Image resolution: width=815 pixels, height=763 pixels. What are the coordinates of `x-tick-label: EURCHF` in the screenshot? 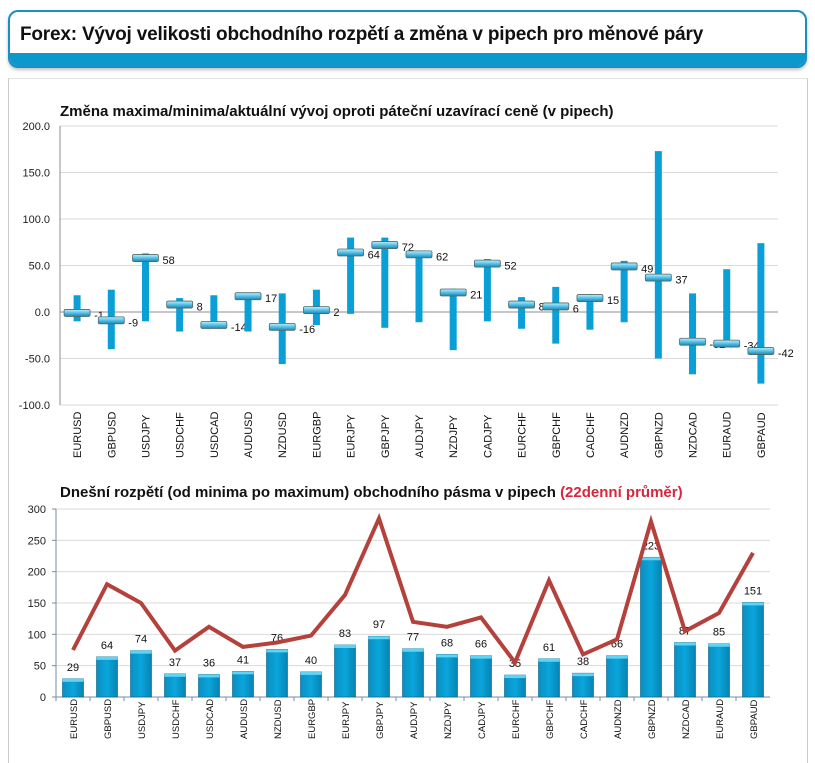 It's located at (523, 435).